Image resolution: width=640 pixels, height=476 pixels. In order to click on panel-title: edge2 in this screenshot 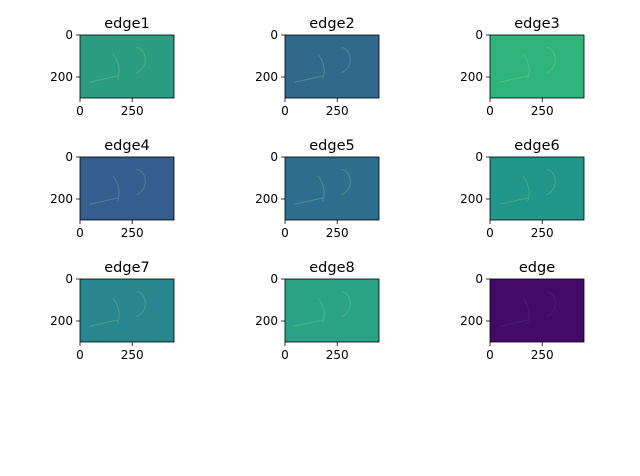, I will do `click(331, 24)`.